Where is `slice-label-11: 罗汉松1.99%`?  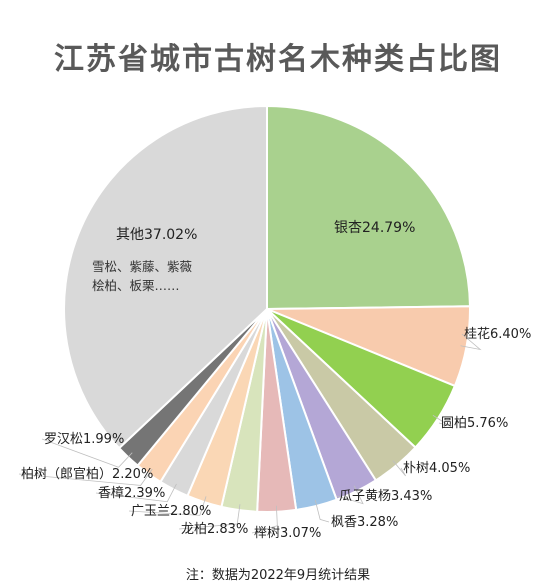 slice-label-11: 罗汉松1.99% is located at coordinates (84, 439).